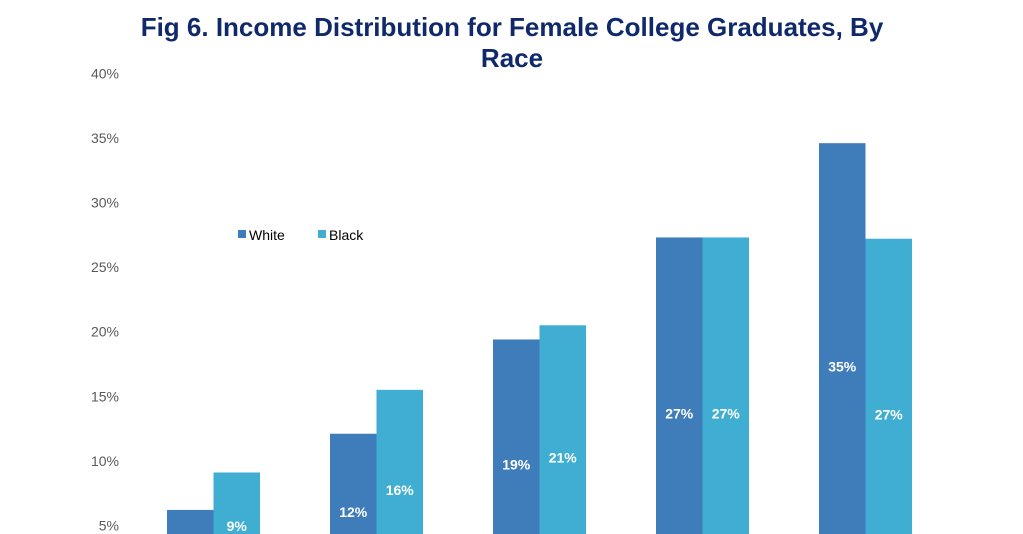 The height and width of the screenshot is (534, 1023). Describe the element at coordinates (105, 461) in the screenshot. I see `y-tick-label: 10%` at that location.